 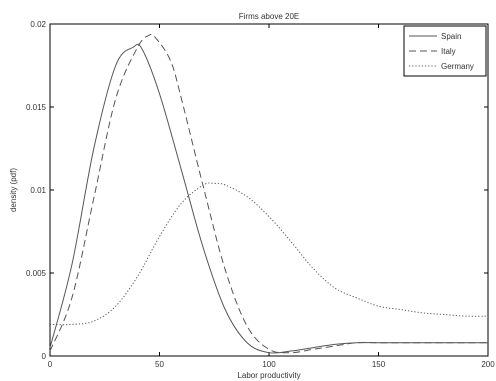 What do you see at coordinates (36, 107) in the screenshot?
I see `y-tick-label: 0.015` at bounding box center [36, 107].